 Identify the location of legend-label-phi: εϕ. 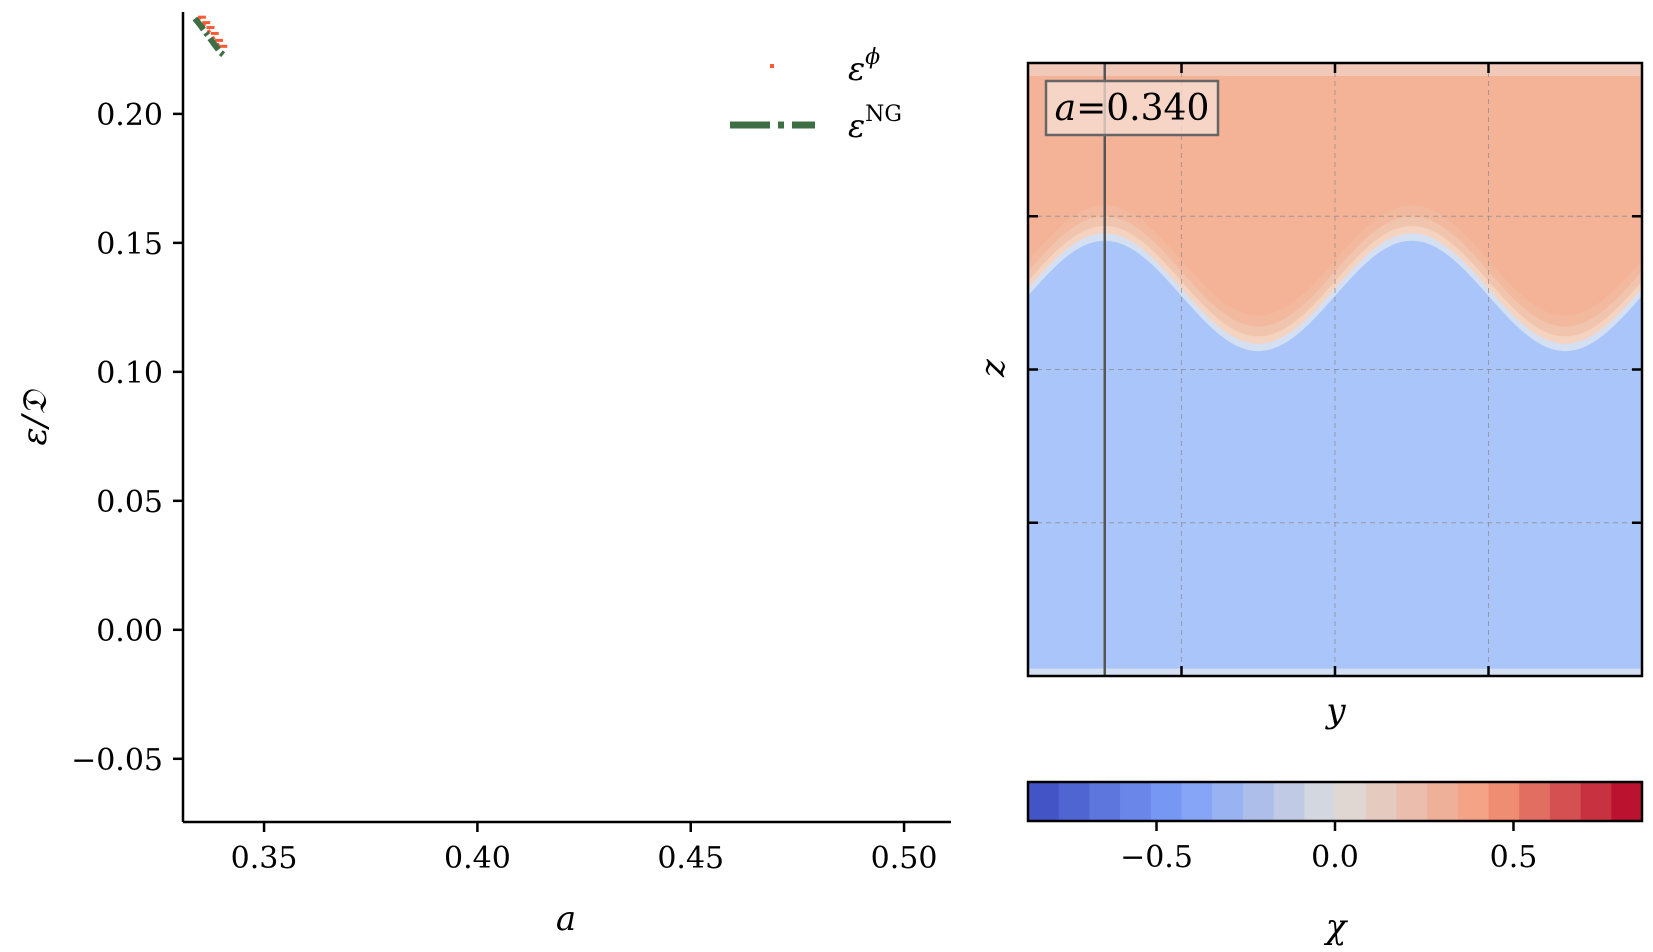
(864, 66).